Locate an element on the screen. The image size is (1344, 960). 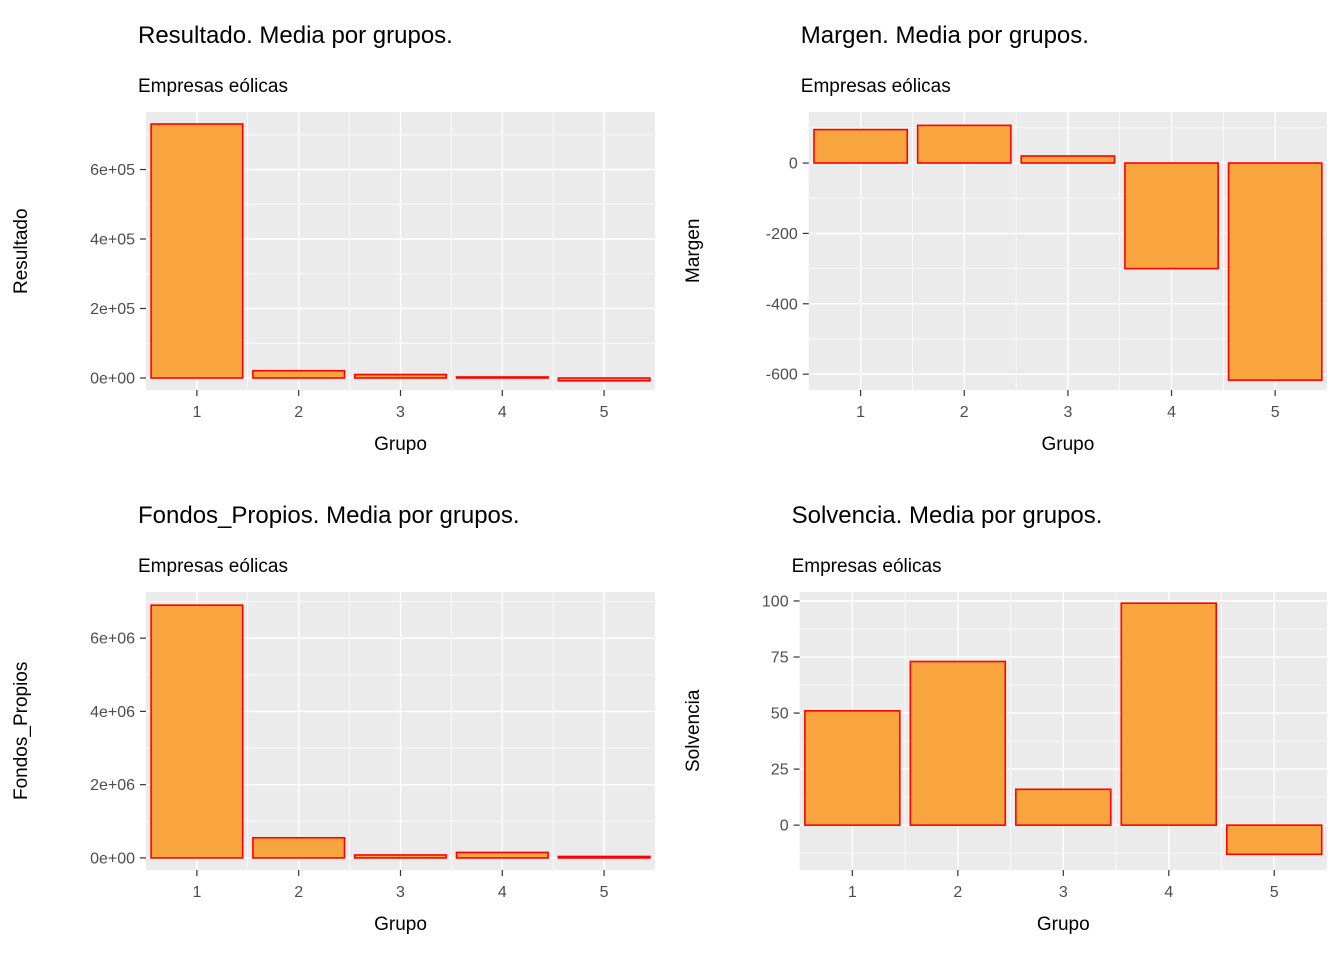
y-tick-label: 2e+06 is located at coordinates (112, 785).